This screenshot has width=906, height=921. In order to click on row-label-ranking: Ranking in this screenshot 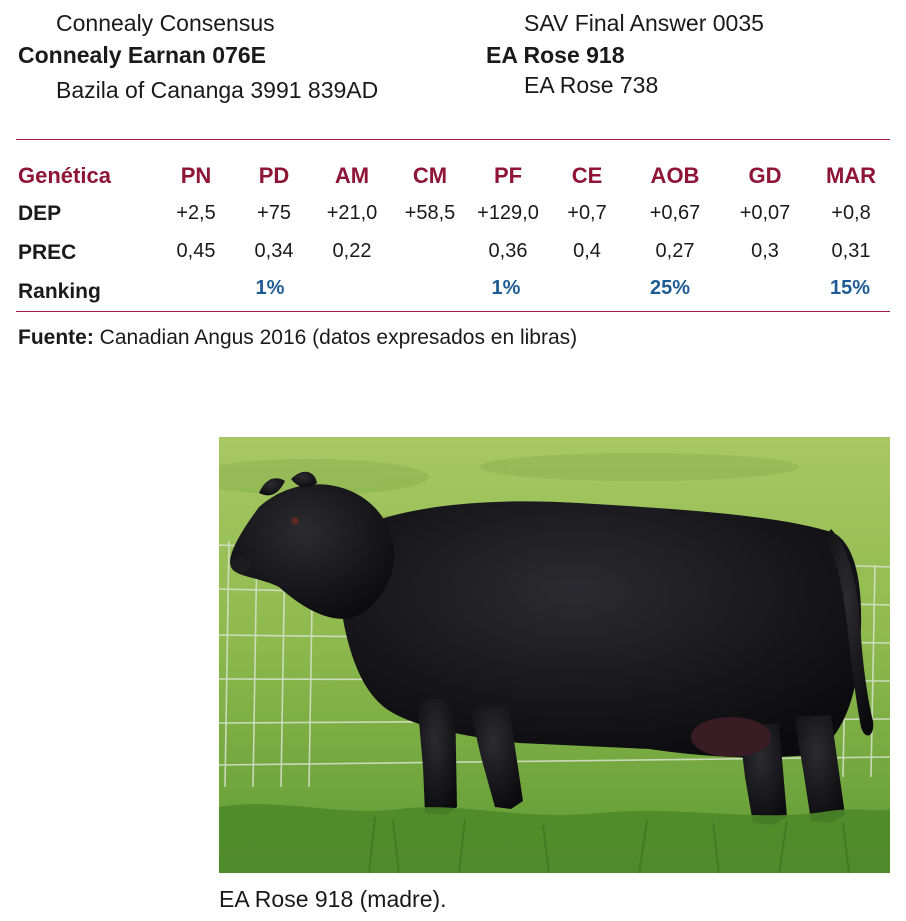, I will do `click(59, 291)`.